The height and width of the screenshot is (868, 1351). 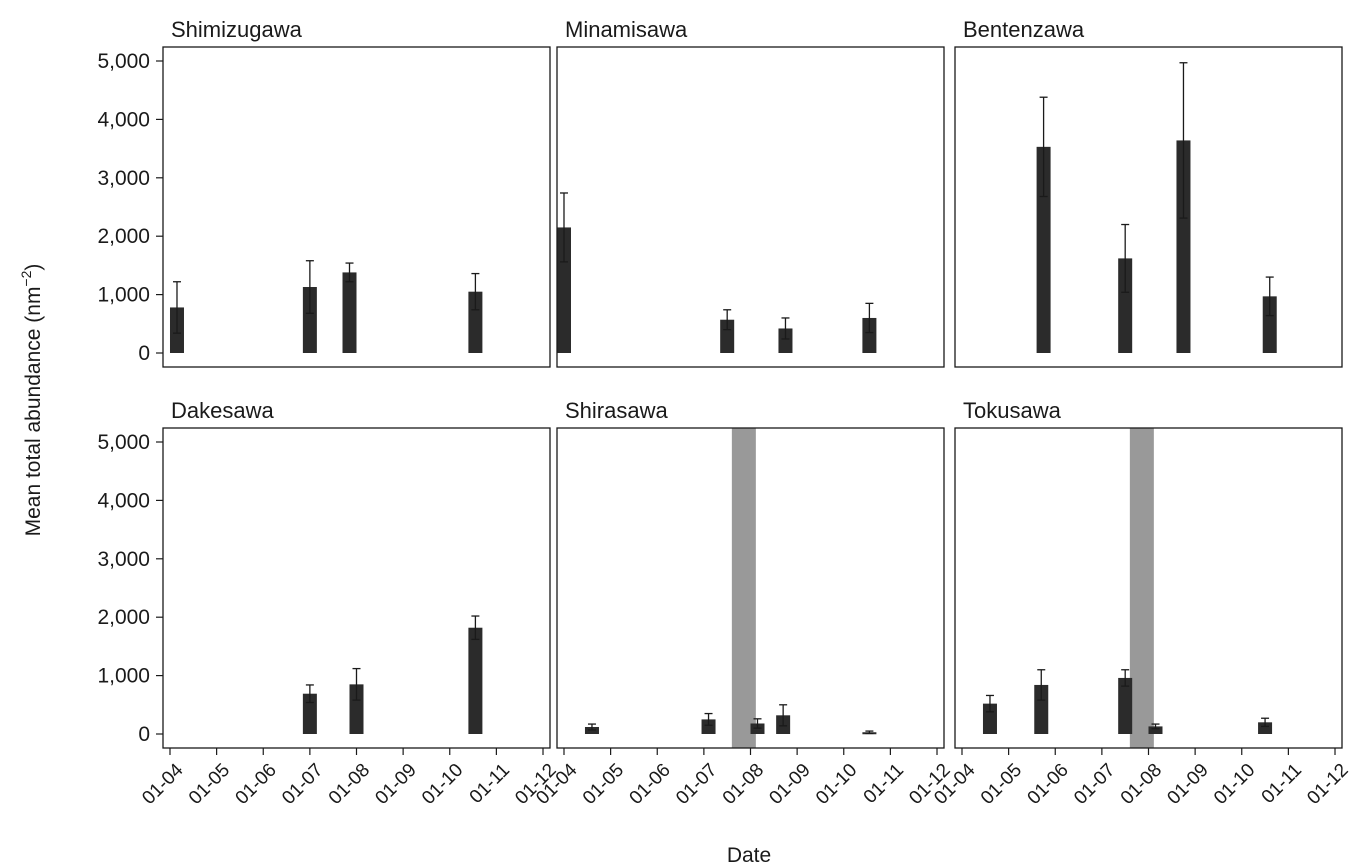 What do you see at coordinates (1327, 784) in the screenshot?
I see `x-tick-label: 01-12` at bounding box center [1327, 784].